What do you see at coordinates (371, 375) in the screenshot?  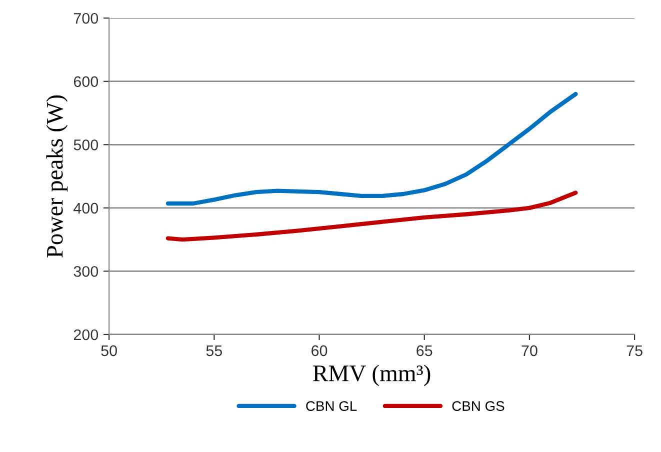 I see `x-axis-title: RMV (mm³)` at bounding box center [371, 375].